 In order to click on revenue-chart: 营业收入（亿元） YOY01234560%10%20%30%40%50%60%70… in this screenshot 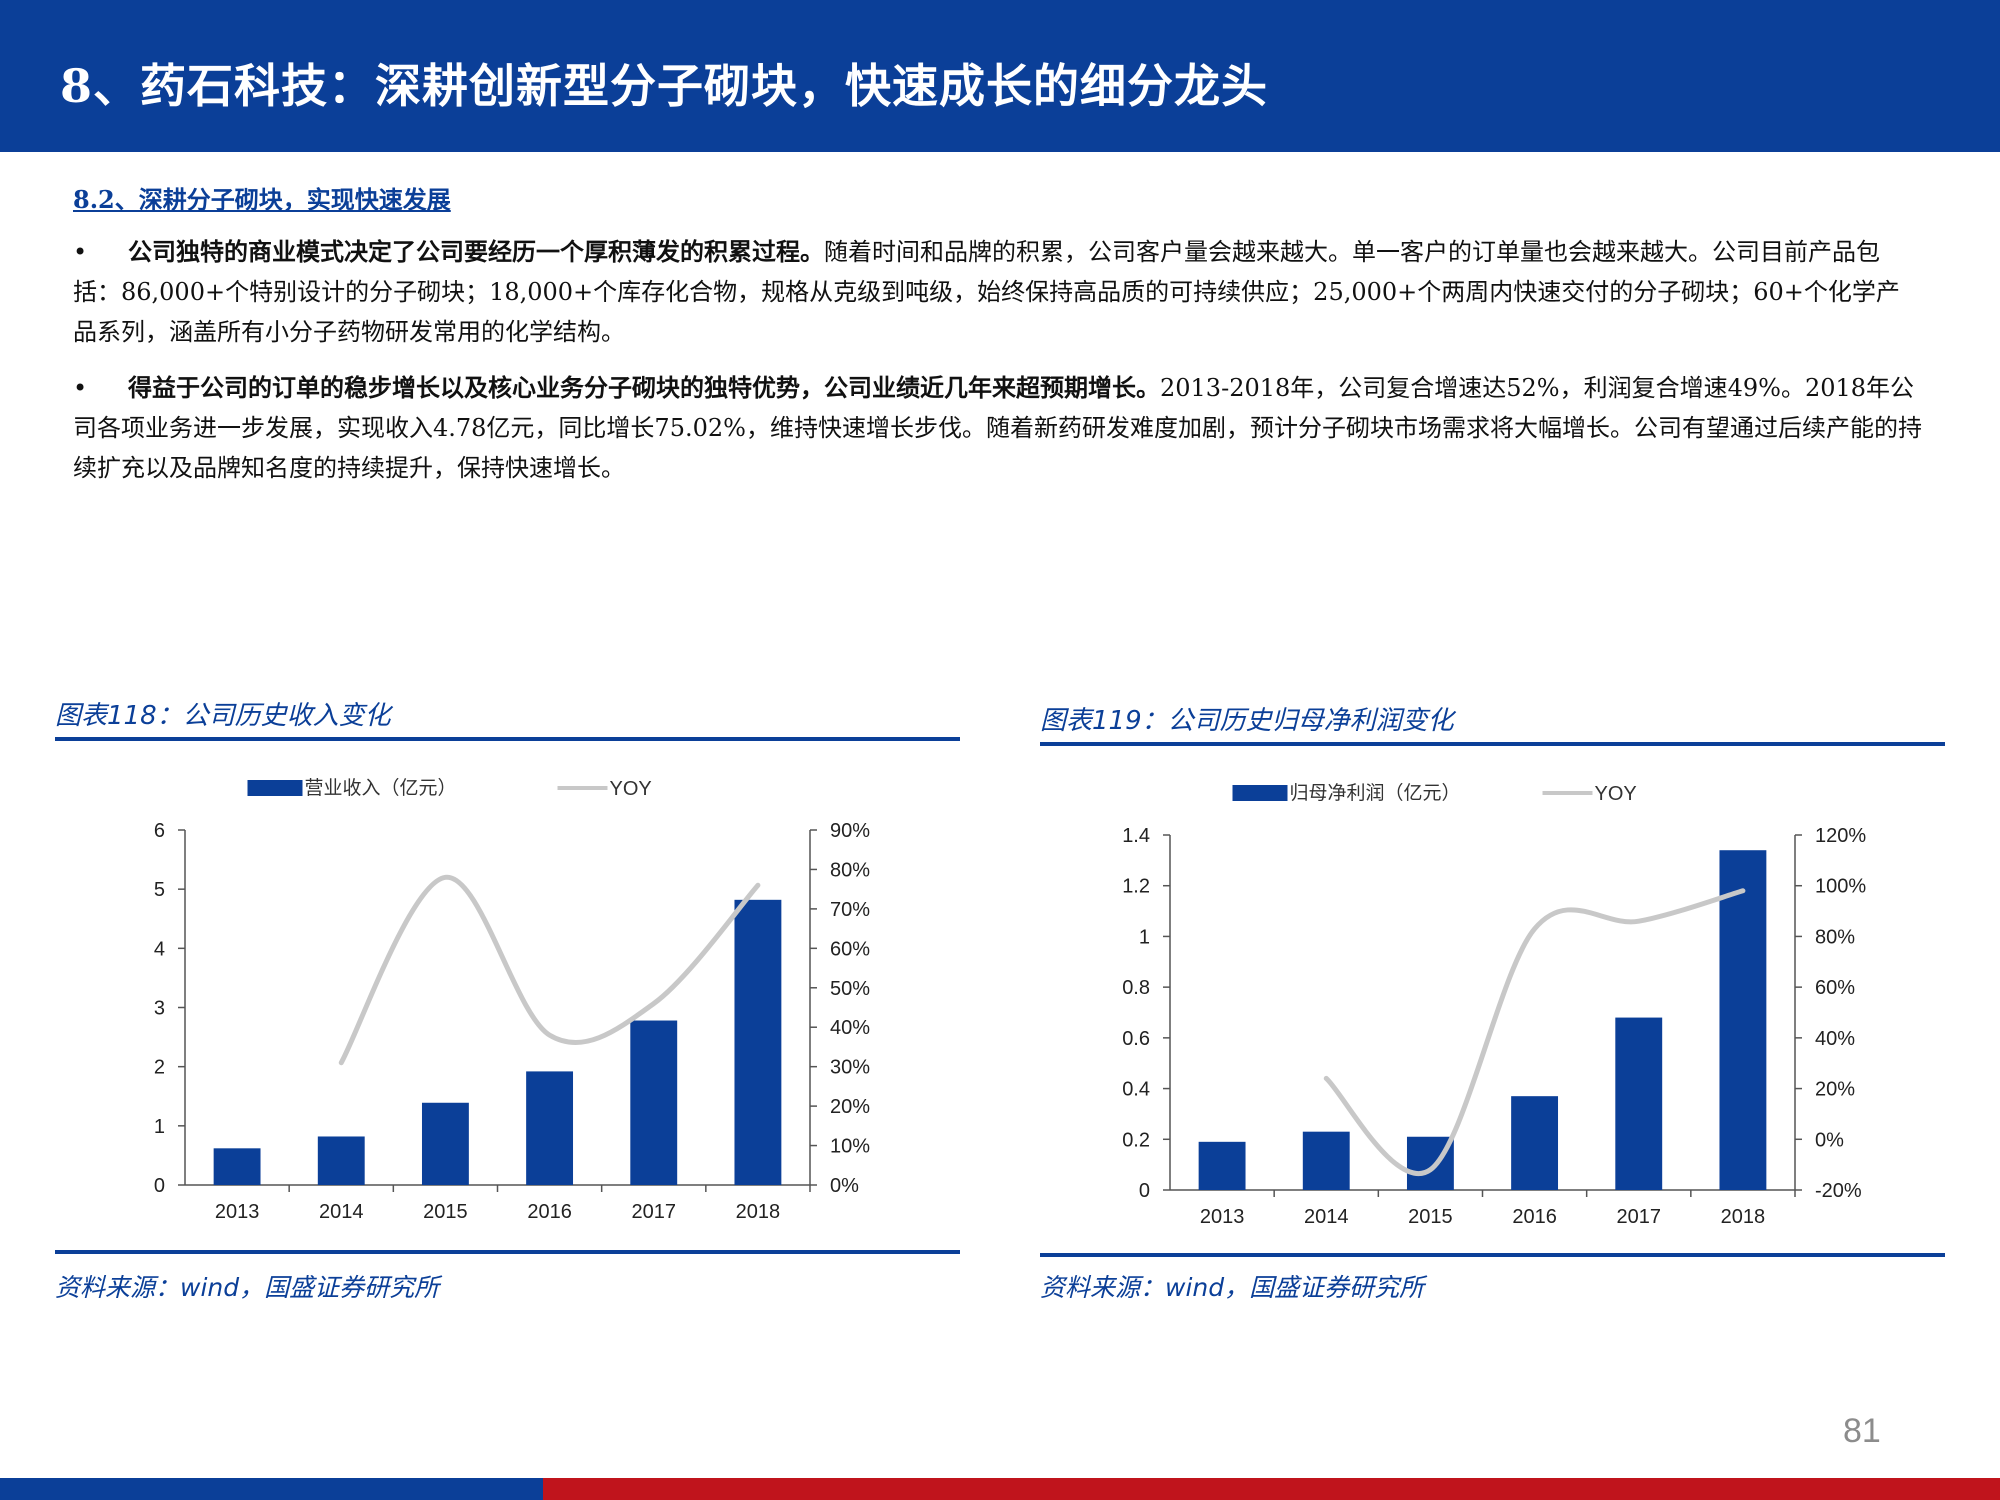, I will do `click(512, 1000)`.